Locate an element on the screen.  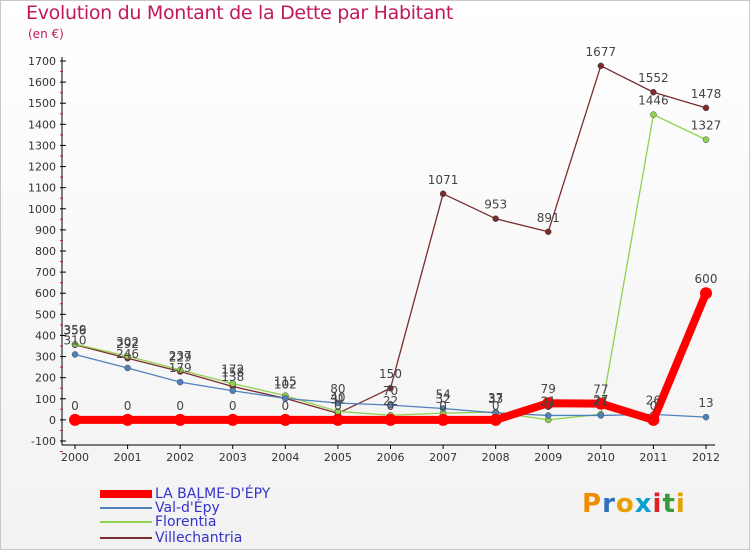
data-label: 292 is located at coordinates (127, 344).